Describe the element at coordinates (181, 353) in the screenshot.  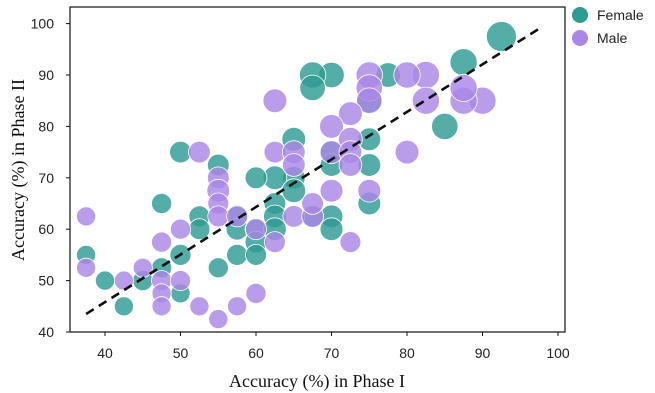
I see `x-tick-label: 50` at that location.